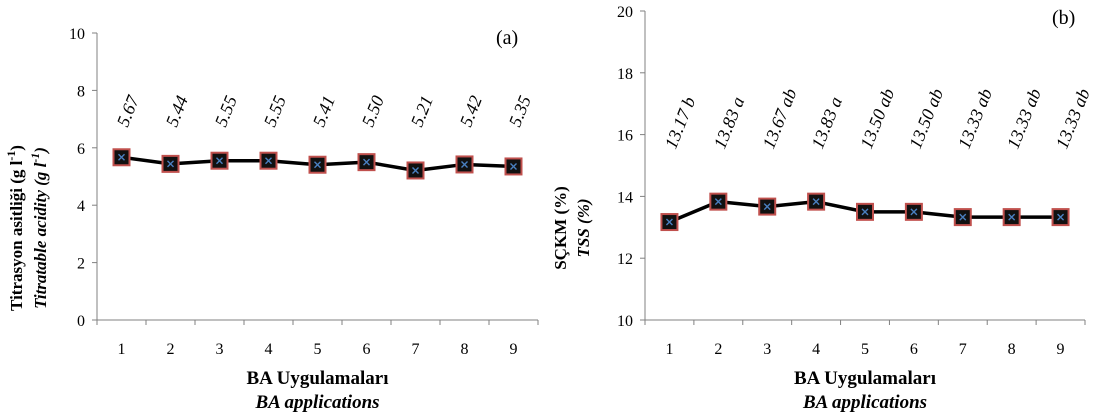  Describe the element at coordinates (625, 12) in the screenshot. I see `y-tick-label: 20` at that location.